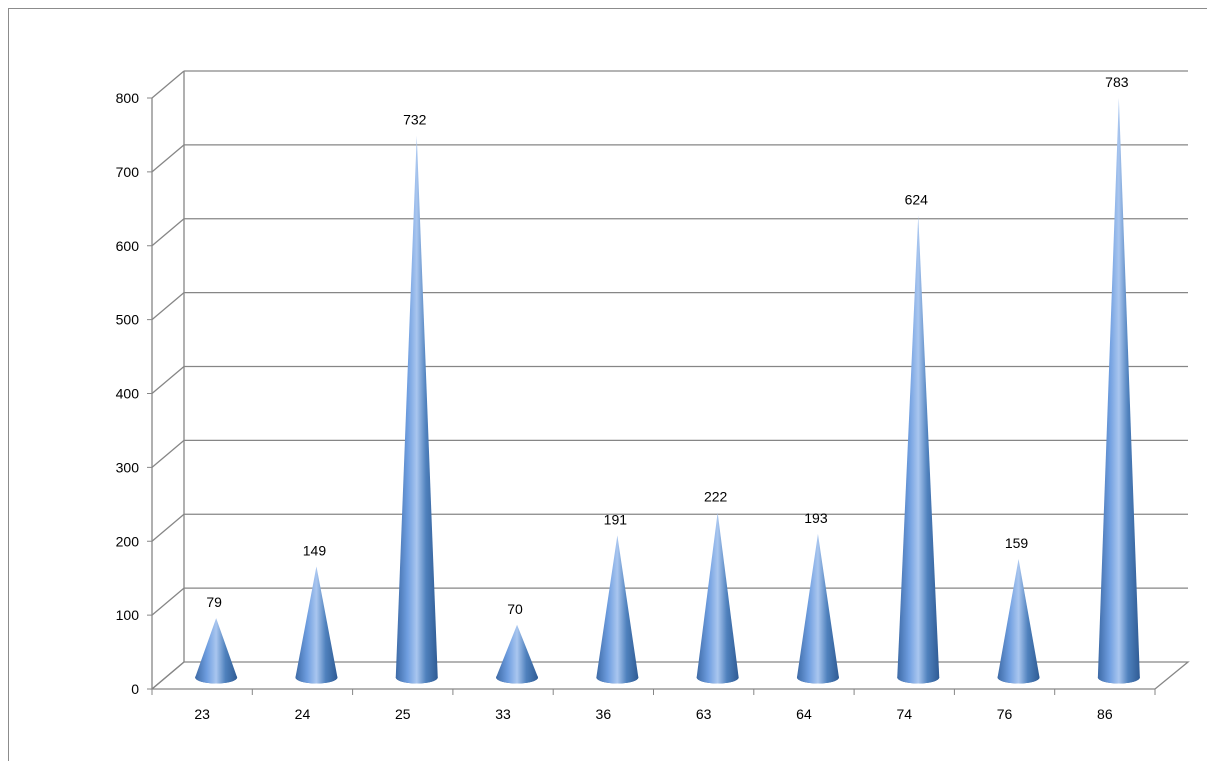 The width and height of the screenshot is (1207, 761). Describe the element at coordinates (604, 714) in the screenshot. I see `x-tick-label: 36` at that location.